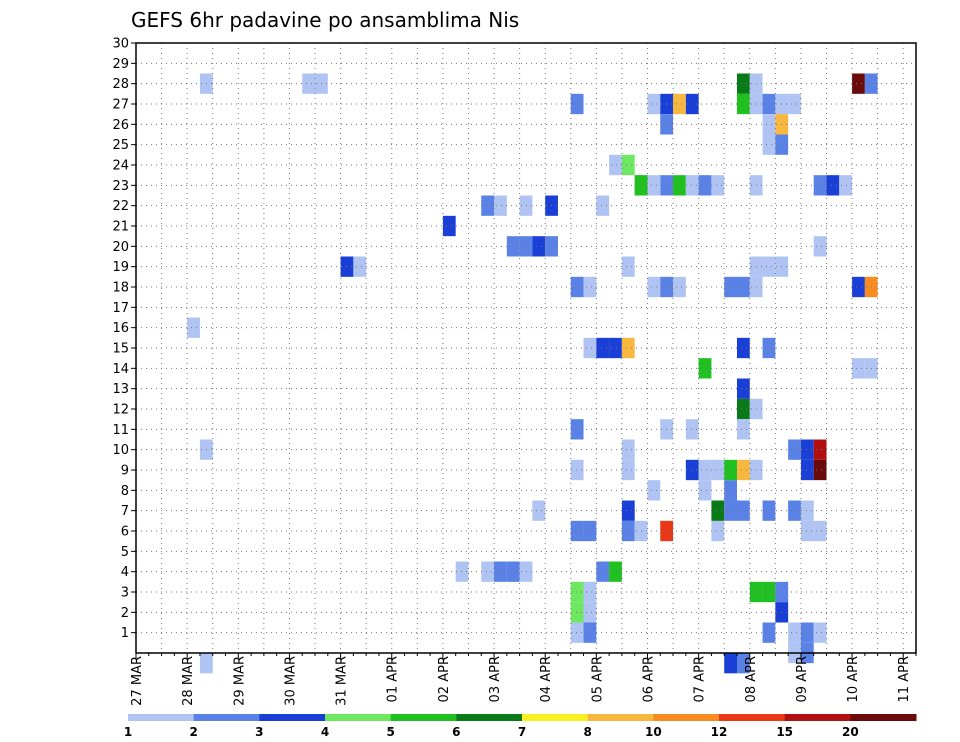  I want to click on y-tick-label: 7, so click(125, 511).